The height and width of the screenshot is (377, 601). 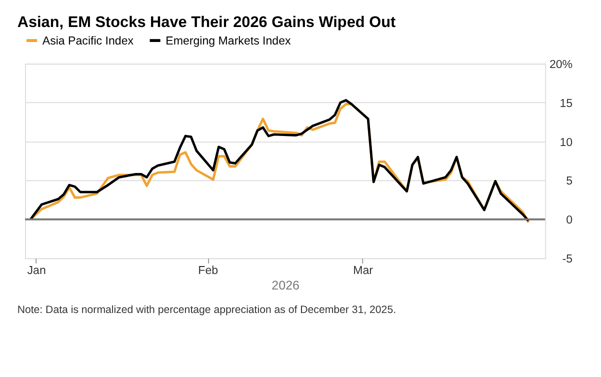 What do you see at coordinates (567, 260) in the screenshot?
I see `y-tick-label: -5` at bounding box center [567, 260].